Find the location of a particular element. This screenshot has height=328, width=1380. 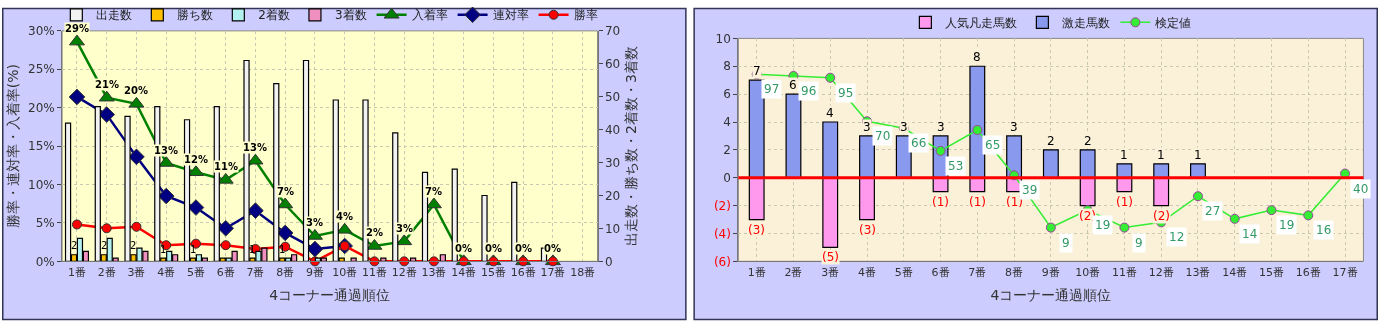

x-tick-label: 8番 is located at coordinates (285, 272).